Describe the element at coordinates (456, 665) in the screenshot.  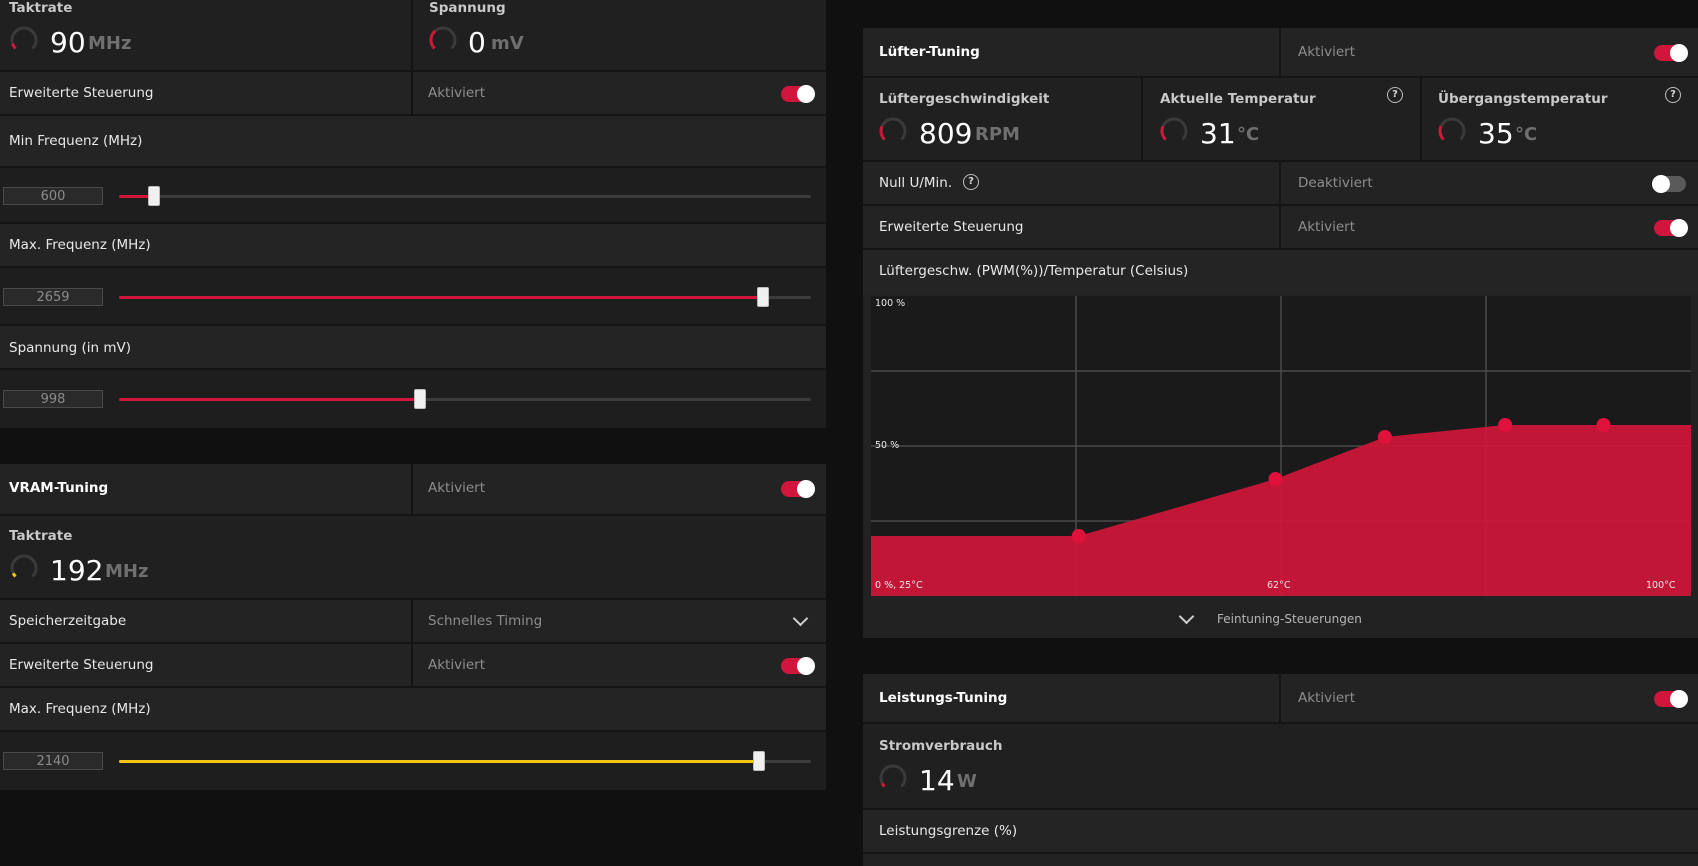
I see `vram-advanced-control-status: Aktiviert` at that location.